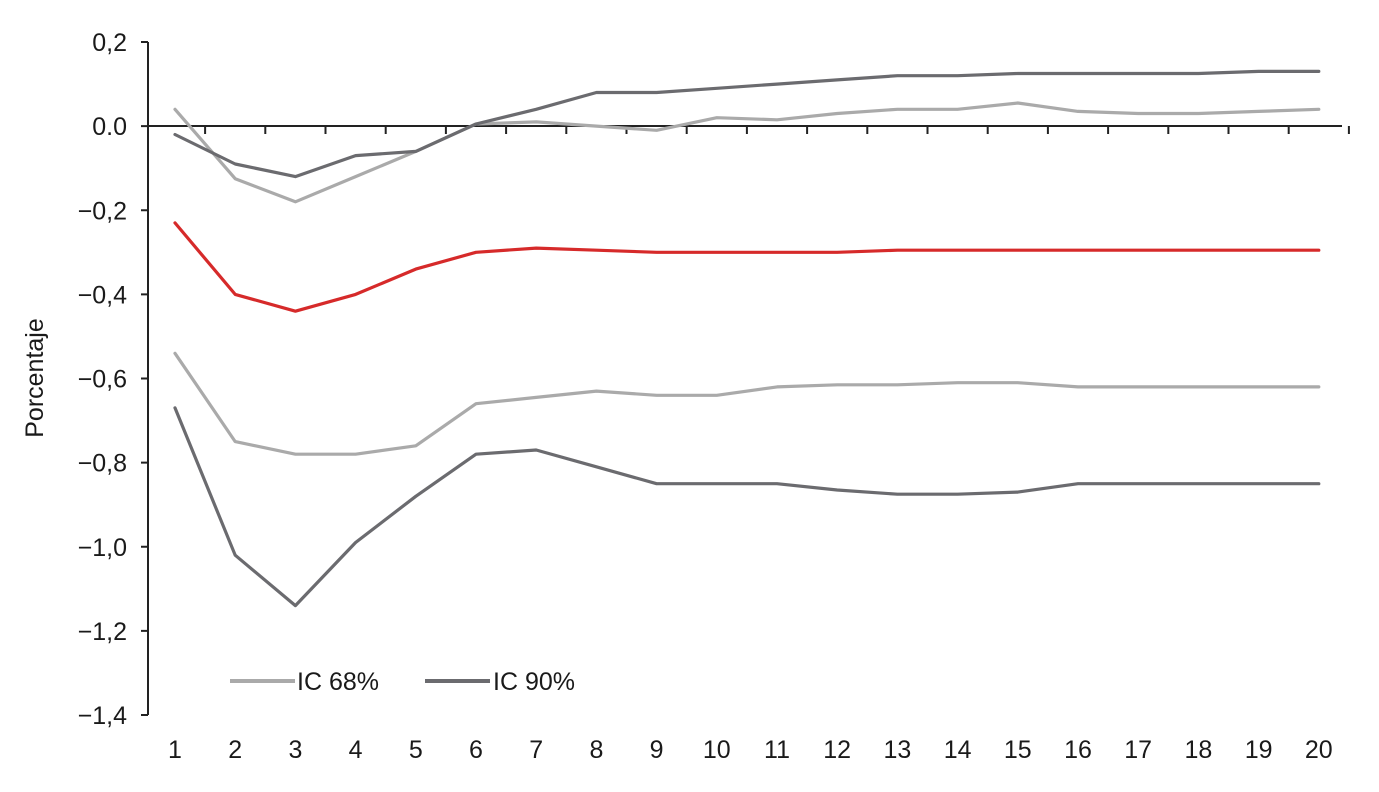 The height and width of the screenshot is (792, 1379). Describe the element at coordinates (35, 378) in the screenshot. I see `y-axis-title: Porcentaje` at that location.